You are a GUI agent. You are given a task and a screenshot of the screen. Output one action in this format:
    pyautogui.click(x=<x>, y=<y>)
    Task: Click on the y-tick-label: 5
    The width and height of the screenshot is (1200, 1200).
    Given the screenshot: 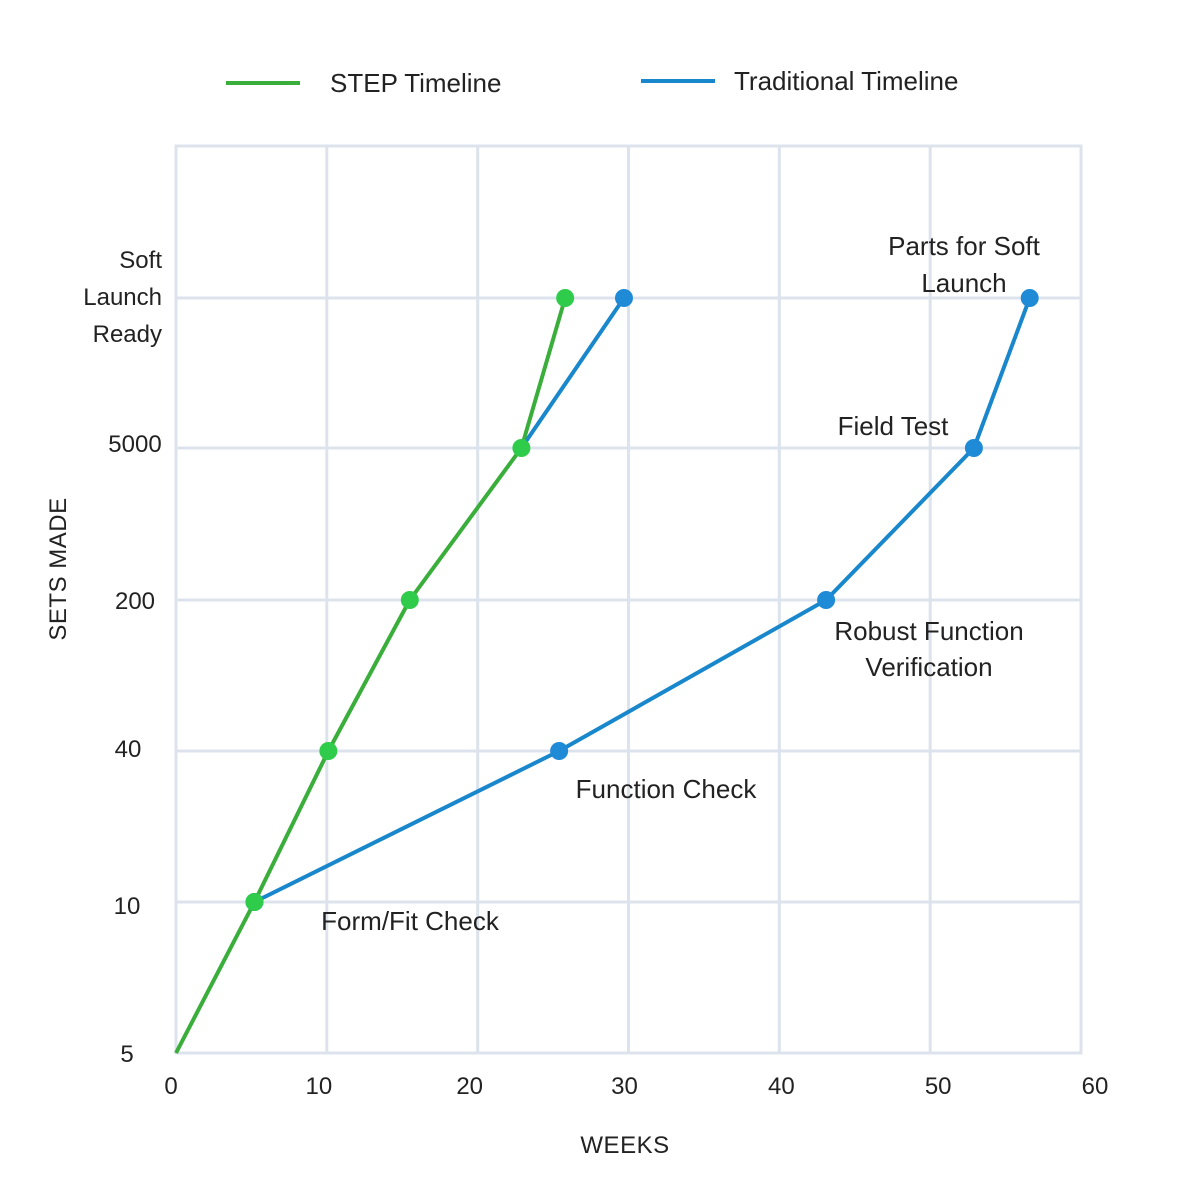 What is the action you would take?
    pyautogui.click(x=126, y=1054)
    